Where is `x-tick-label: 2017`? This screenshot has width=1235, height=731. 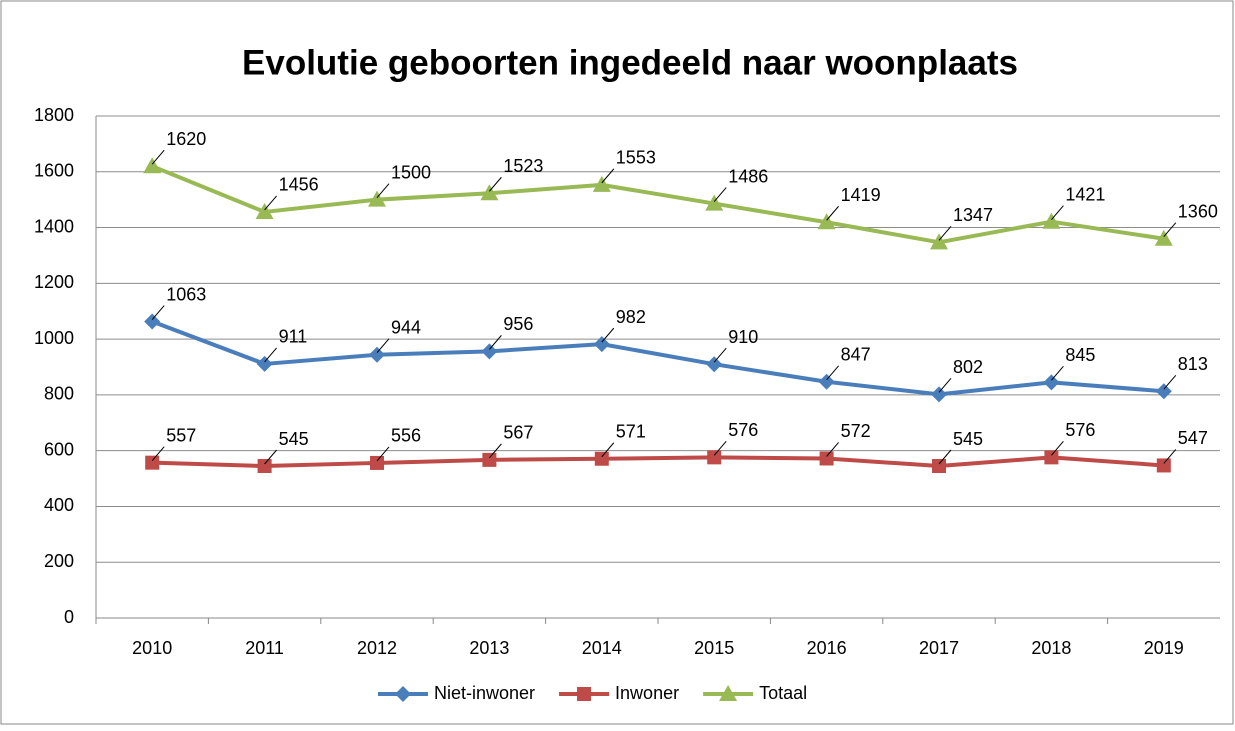 x-tick-label: 2017 is located at coordinates (939, 648).